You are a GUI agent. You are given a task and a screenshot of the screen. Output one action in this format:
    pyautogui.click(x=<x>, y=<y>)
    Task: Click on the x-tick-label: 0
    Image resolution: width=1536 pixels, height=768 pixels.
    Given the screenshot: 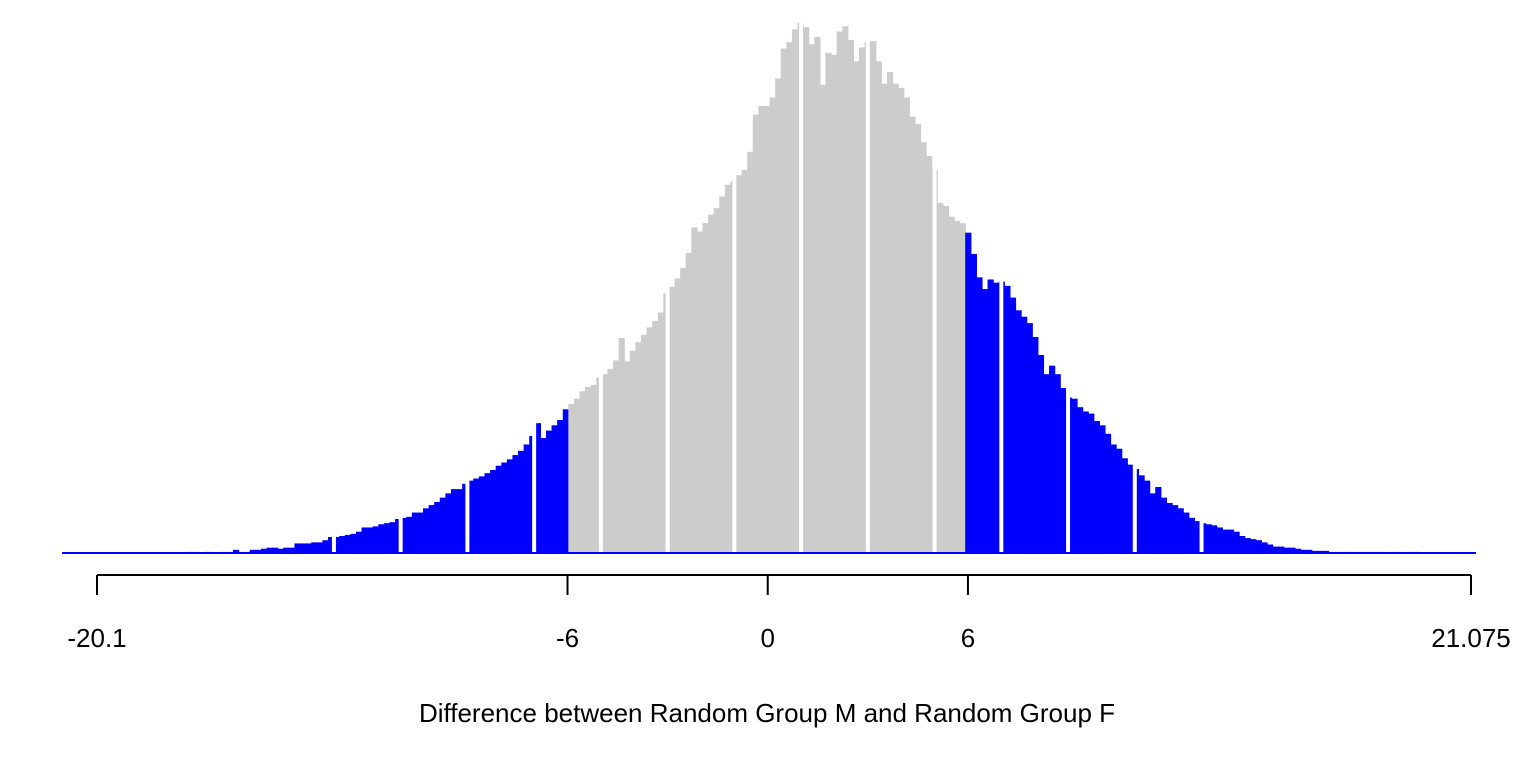 What is the action you would take?
    pyautogui.click(x=767, y=638)
    